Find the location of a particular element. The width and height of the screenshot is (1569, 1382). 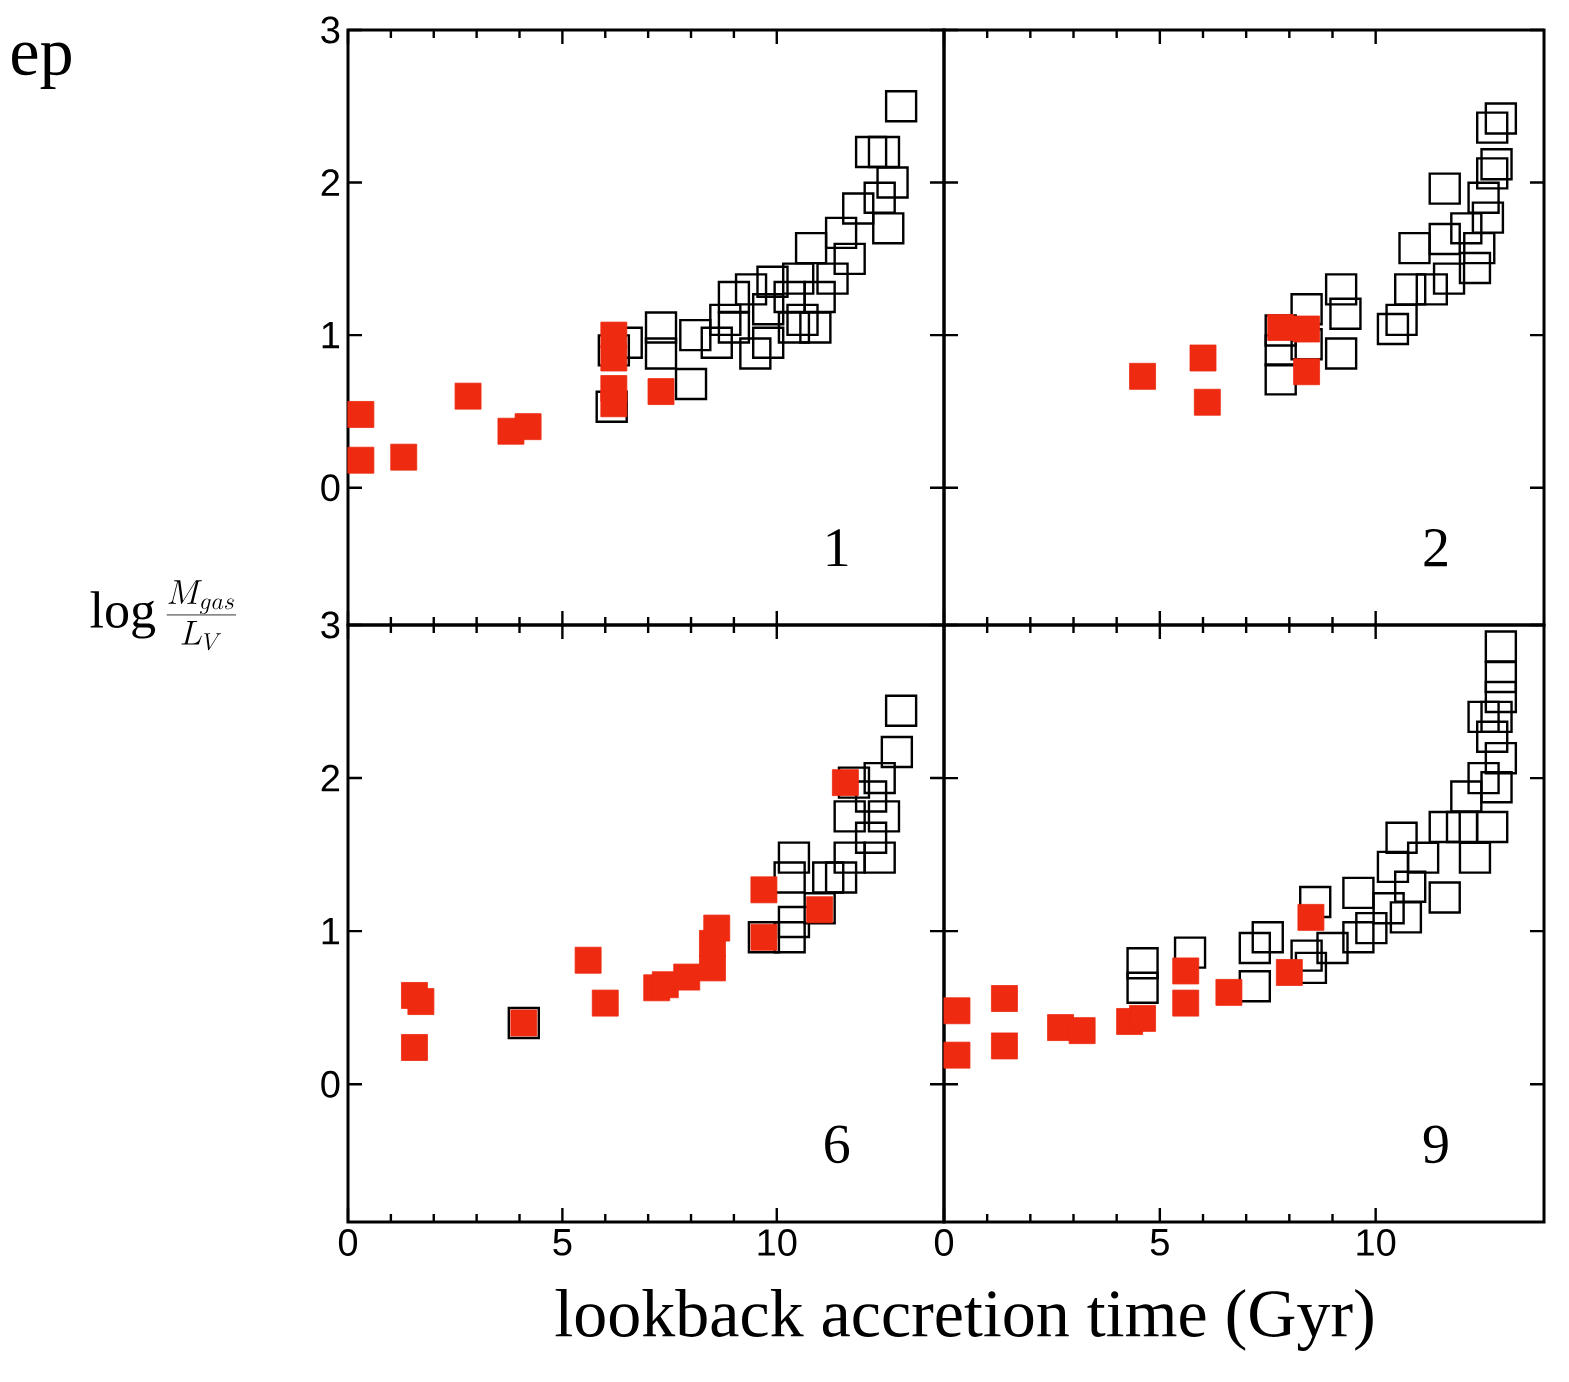

y-axis-title: $\log\frac{M_{gas}}{L_V}$ is located at coordinates (163, 615).